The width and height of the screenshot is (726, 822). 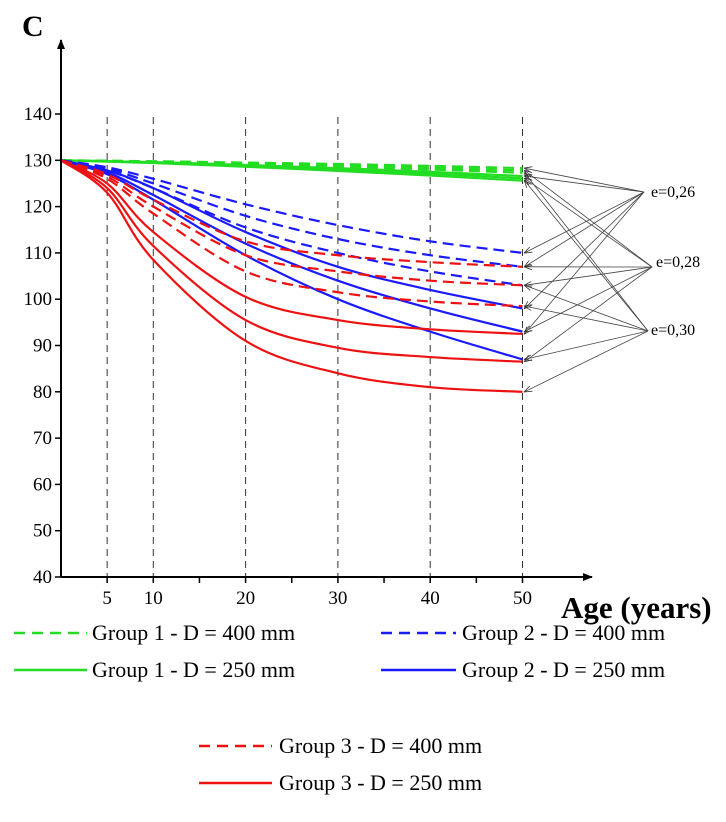 What do you see at coordinates (193, 632) in the screenshot?
I see `legend-label-0: Group 1 - D = 400 mm` at bounding box center [193, 632].